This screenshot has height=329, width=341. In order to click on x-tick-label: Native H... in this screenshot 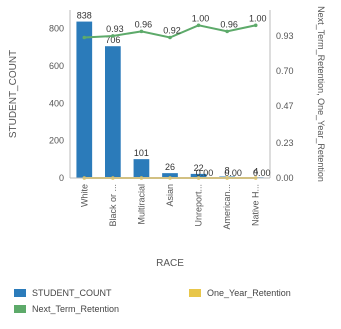, I will do `click(256, 205)`.